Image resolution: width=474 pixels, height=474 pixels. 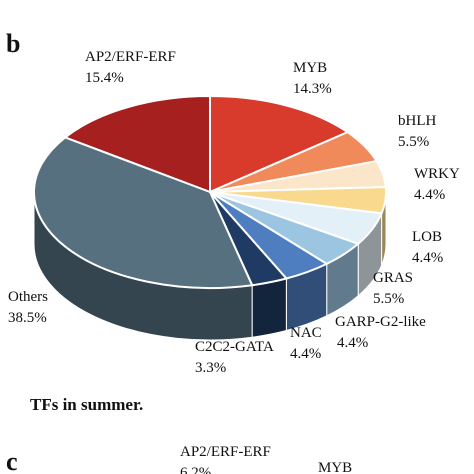 I want to click on slice-label: AP2/ERF-ERF, so click(x=130, y=57).